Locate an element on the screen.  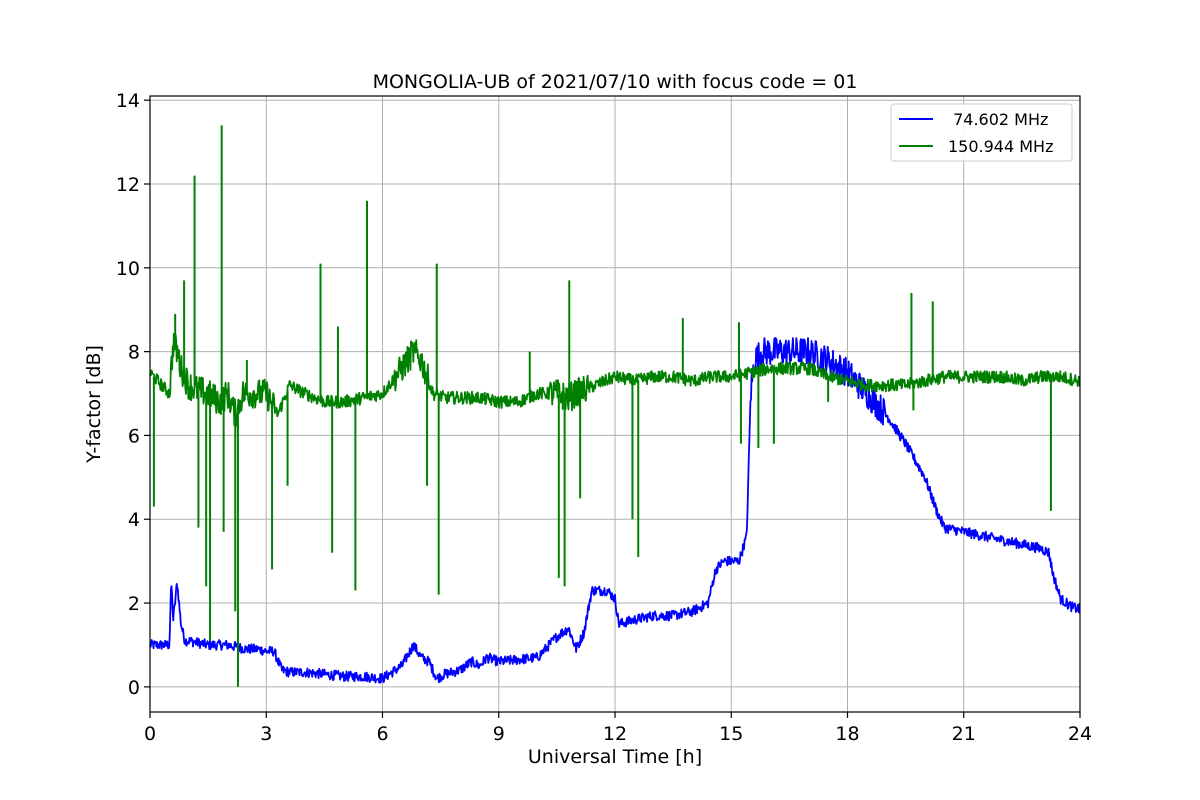
x-tick-label: 21 is located at coordinates (964, 734).